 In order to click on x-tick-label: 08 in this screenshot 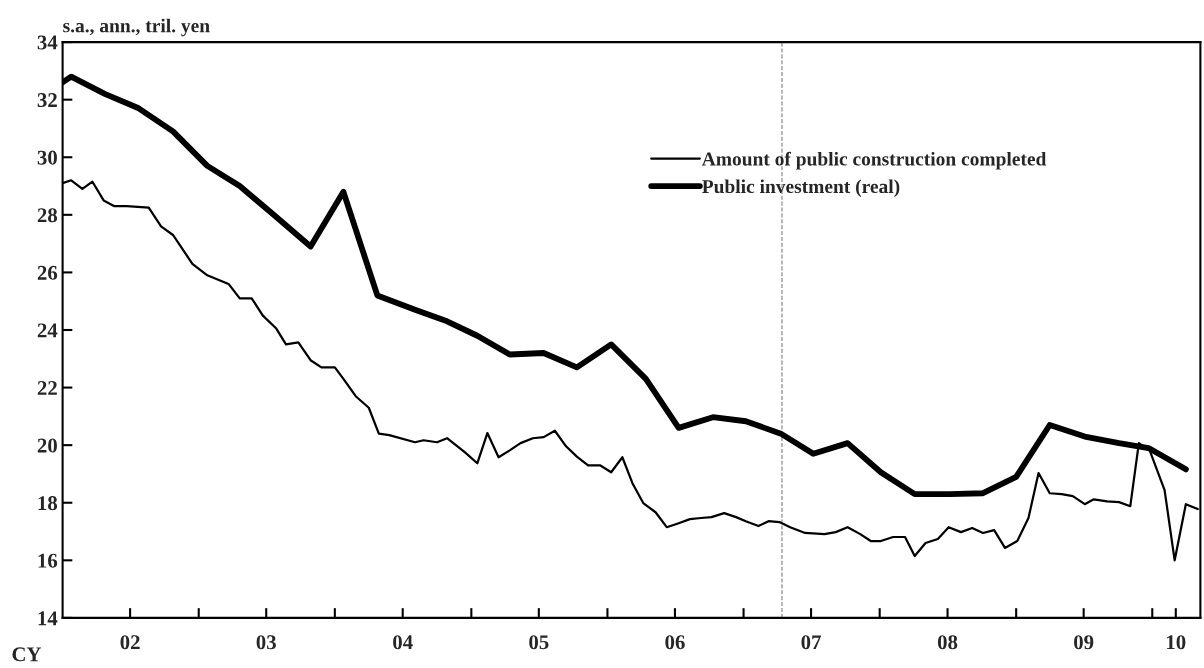, I will do `click(947, 642)`.